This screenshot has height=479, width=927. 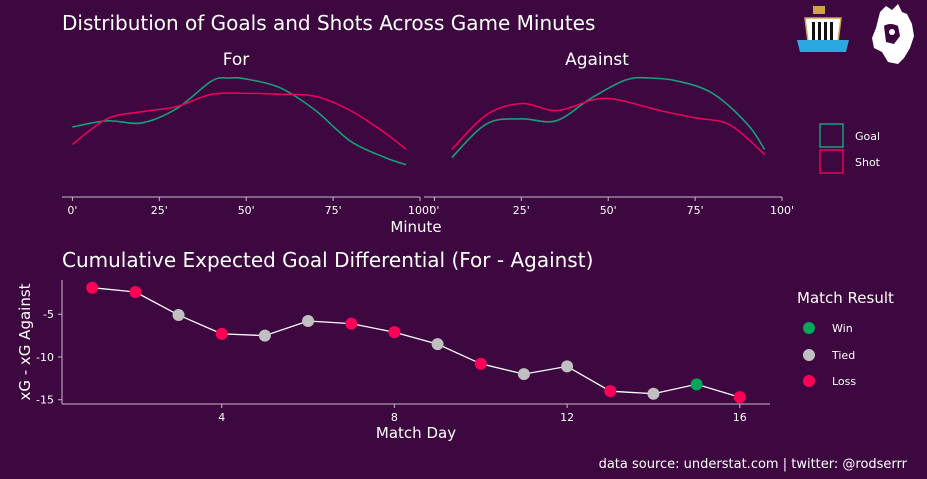 I want to click on x-tick-label: 4, so click(x=221, y=417).